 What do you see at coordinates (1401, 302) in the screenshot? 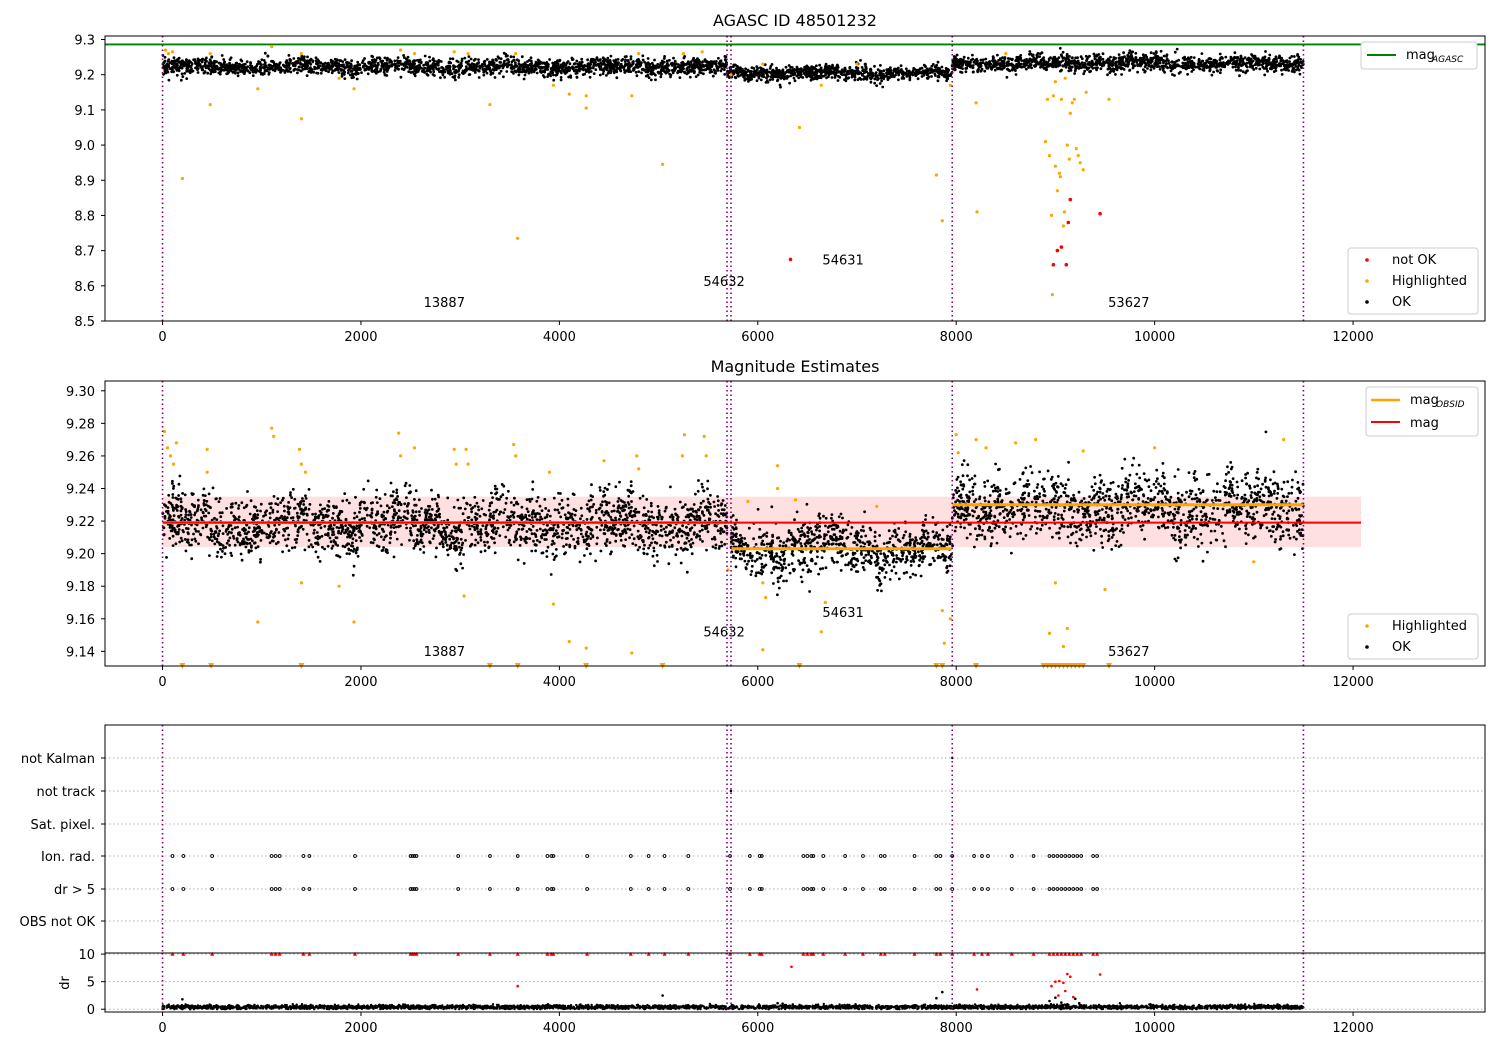
I see `legend-label-ok: OK` at bounding box center [1401, 302].